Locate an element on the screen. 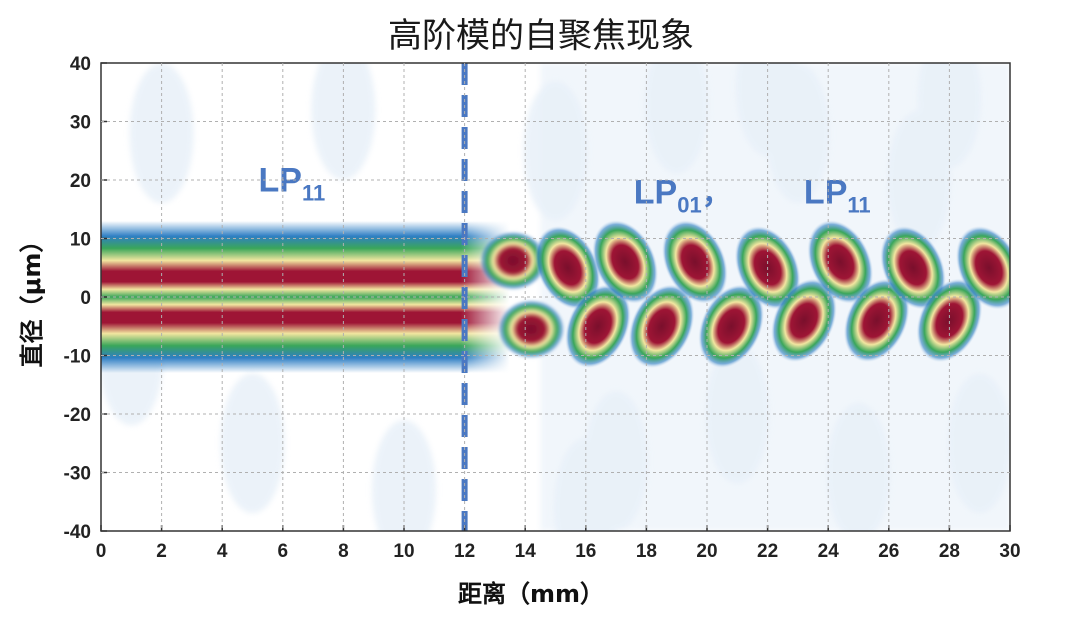 Image resolution: width=1080 pixels, height=626 pixels. x-tick-labels: 0 2 4 6 8 10 12 14 16 18 20 22 24 26 28 30 is located at coordinates (558, 551).